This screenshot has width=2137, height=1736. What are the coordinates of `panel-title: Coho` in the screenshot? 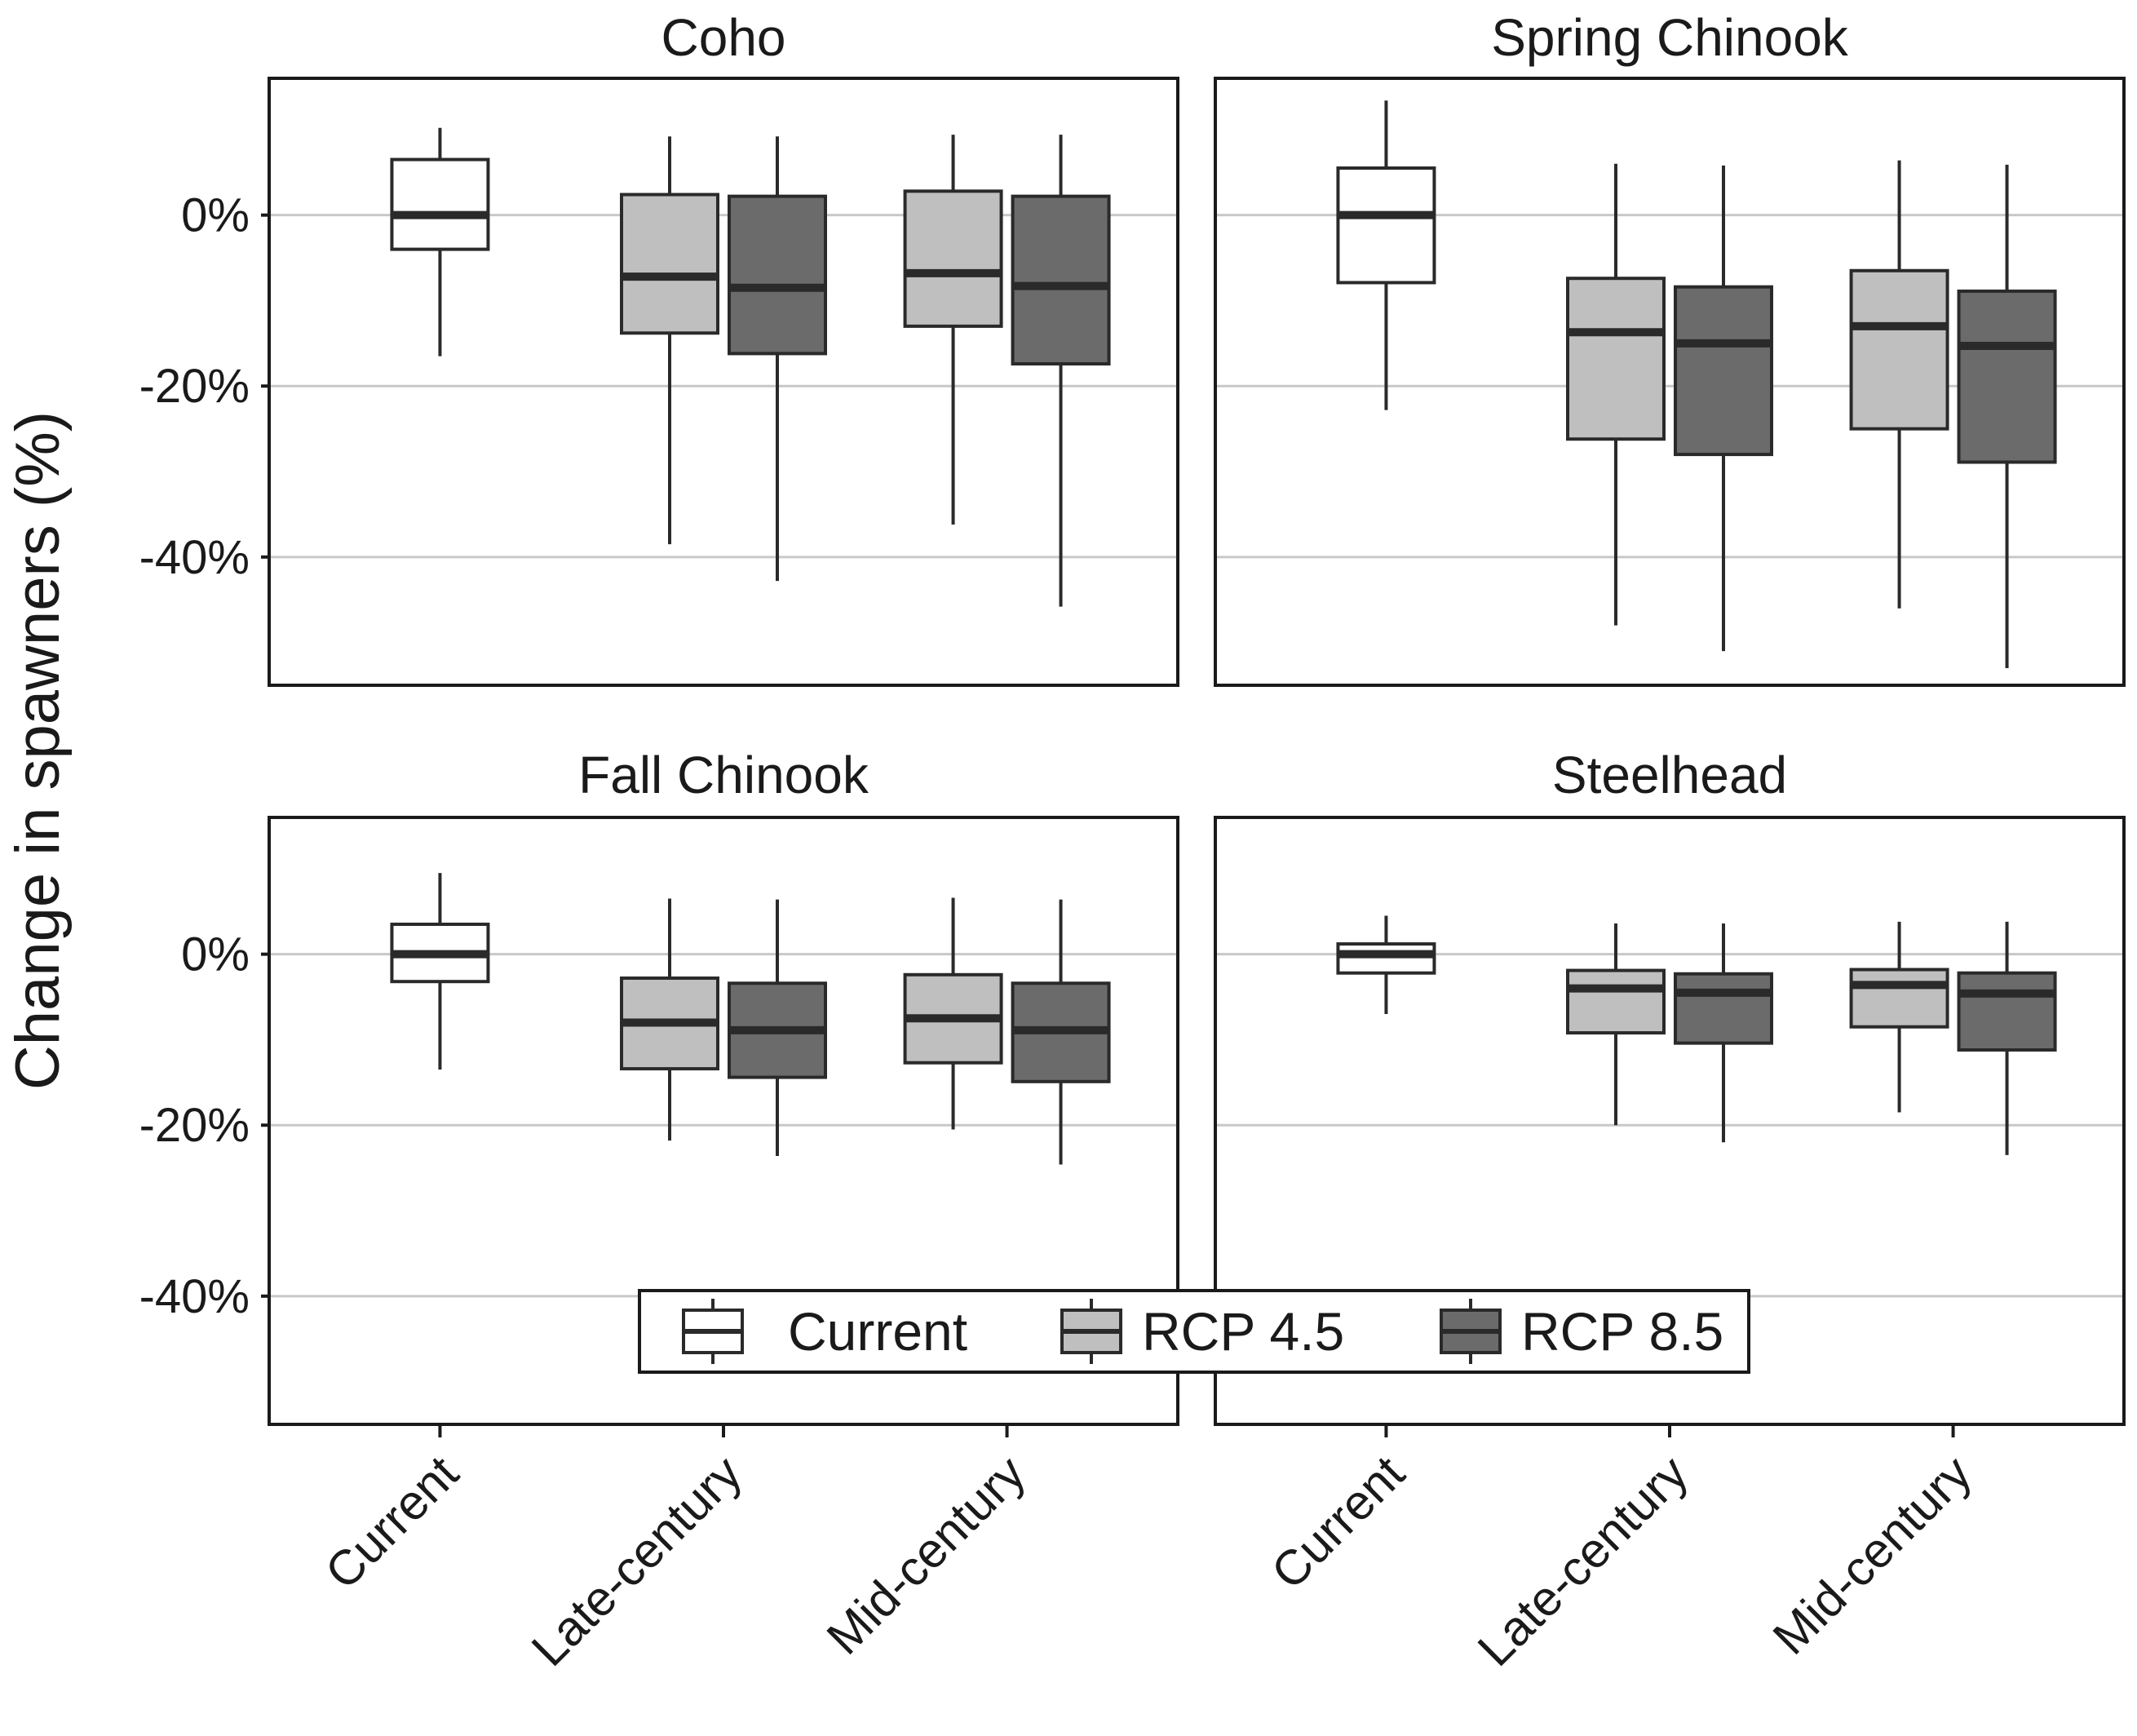 It's located at (723, 37).